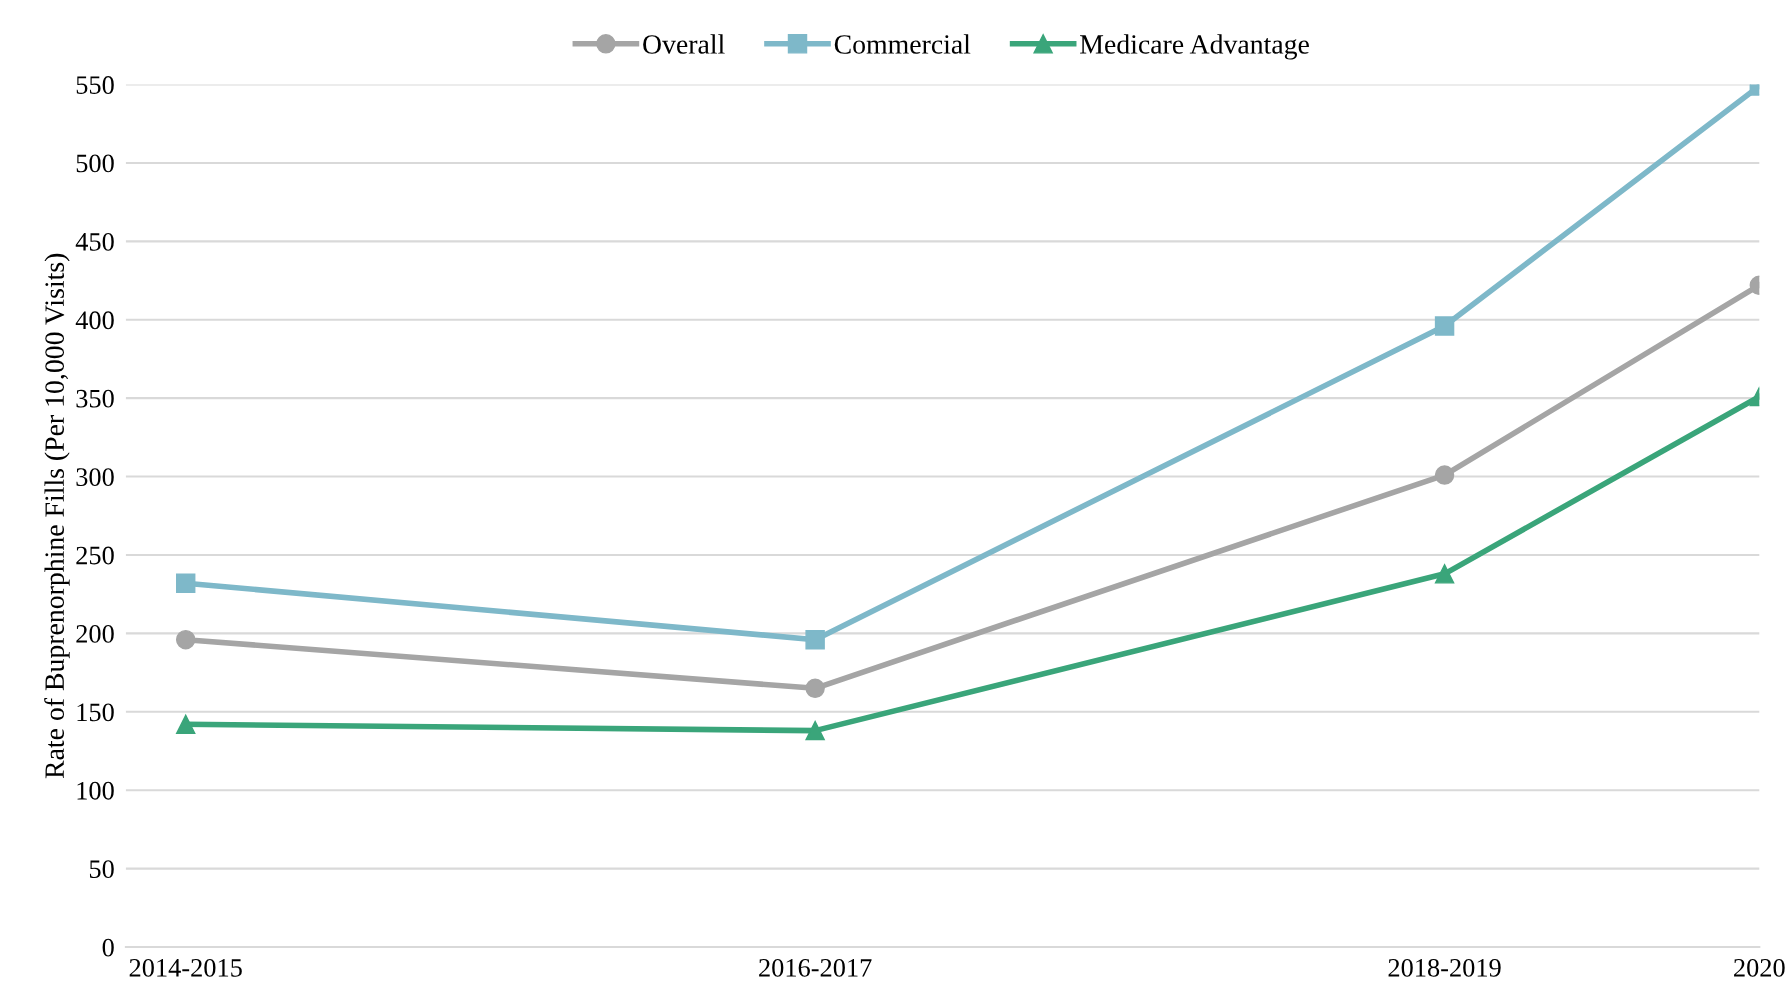 Image resolution: width=1791 pixels, height=999 pixels. Describe the element at coordinates (815, 967) in the screenshot. I see `x-tick-label: 2016-2017` at that location.